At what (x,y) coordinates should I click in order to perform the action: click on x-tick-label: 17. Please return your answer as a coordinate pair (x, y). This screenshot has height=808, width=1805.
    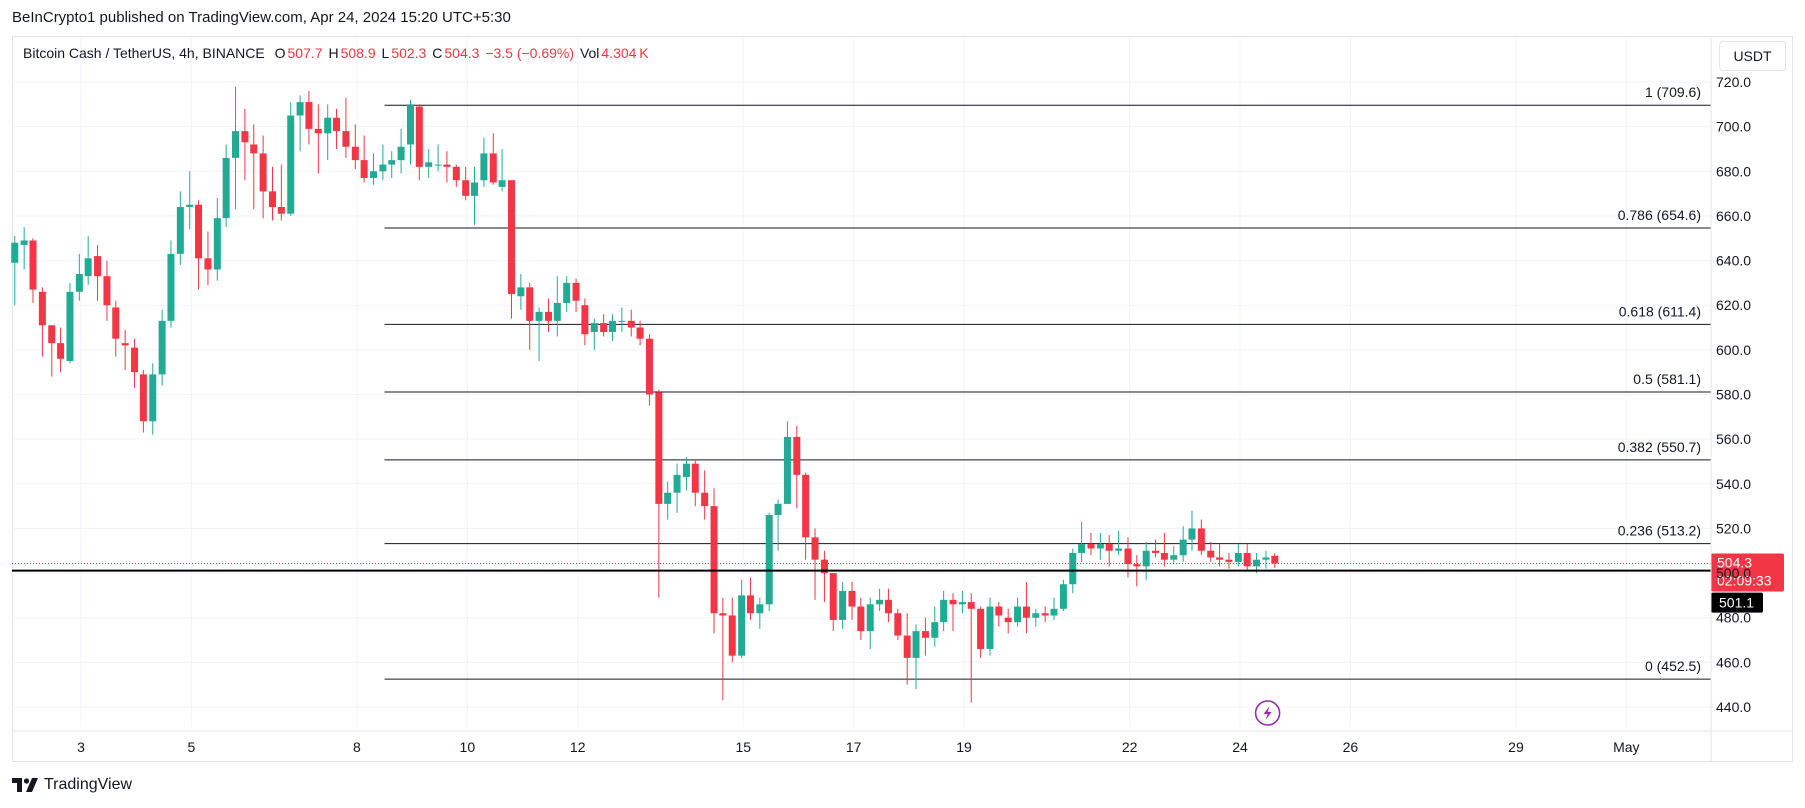
    Looking at the image, I should click on (854, 747).